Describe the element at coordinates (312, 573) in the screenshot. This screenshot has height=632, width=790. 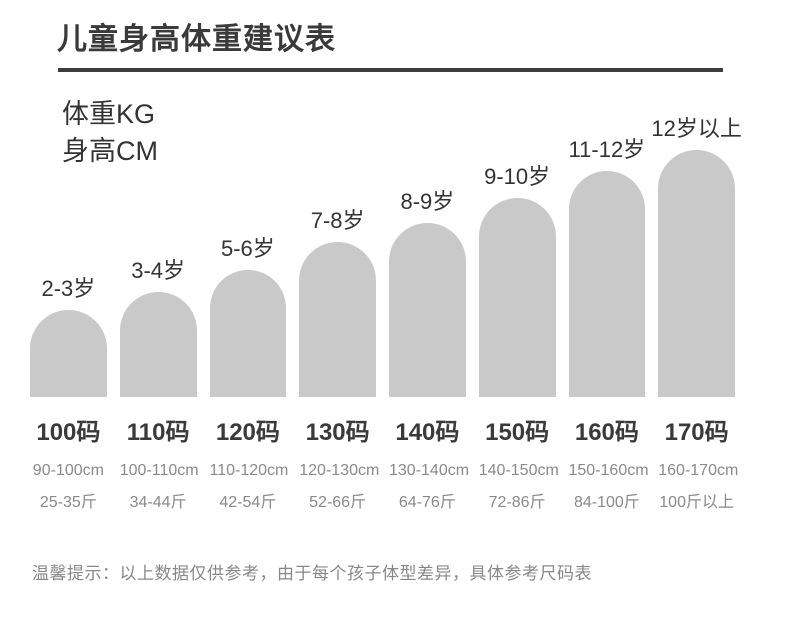
I see `note-text: 温馨提示：以上数据仅供参考，由于每个孩子体型差异，具体参考尺码表` at that location.